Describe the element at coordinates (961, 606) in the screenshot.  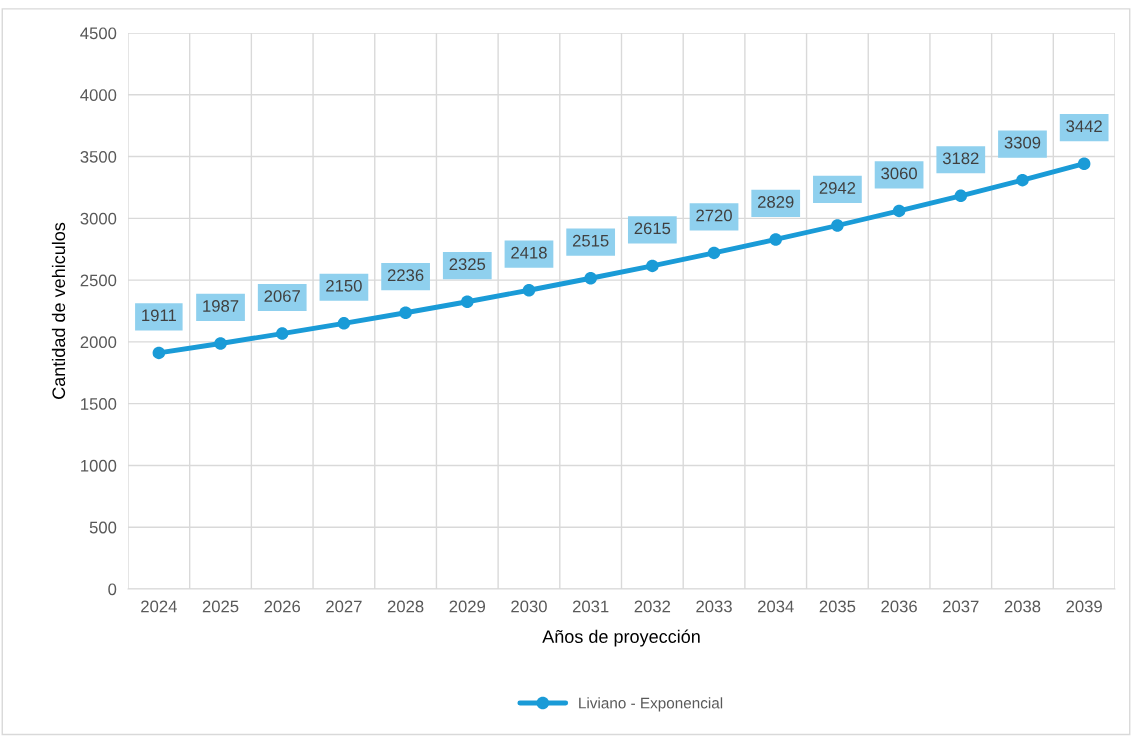
I see `x-tick-label: 2037` at that location.